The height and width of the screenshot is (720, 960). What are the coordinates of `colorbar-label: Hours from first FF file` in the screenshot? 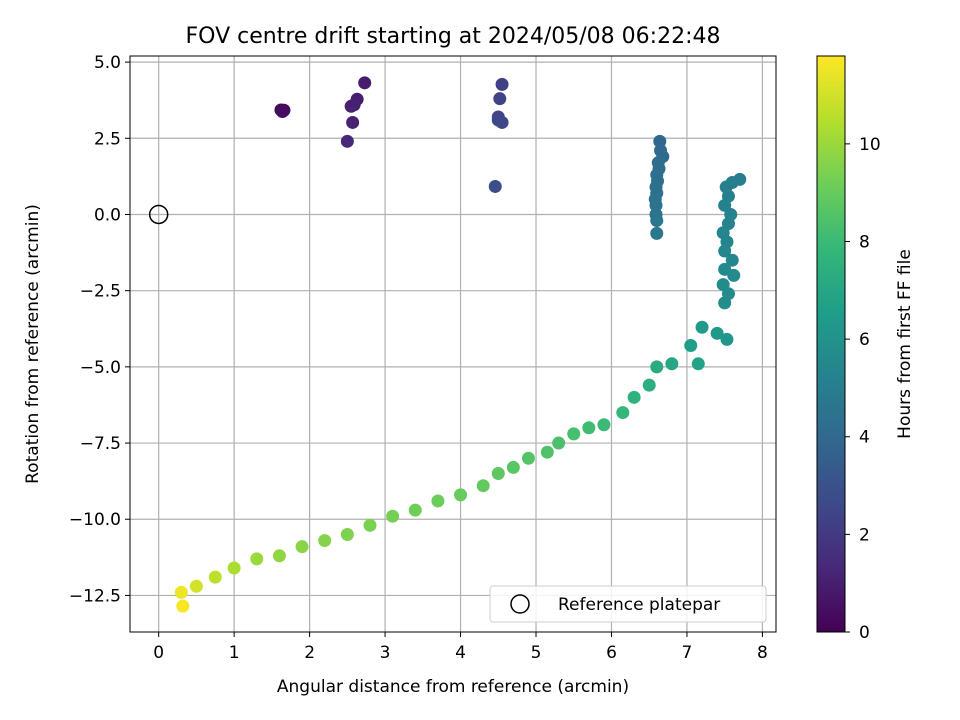 It's located at (905, 344).